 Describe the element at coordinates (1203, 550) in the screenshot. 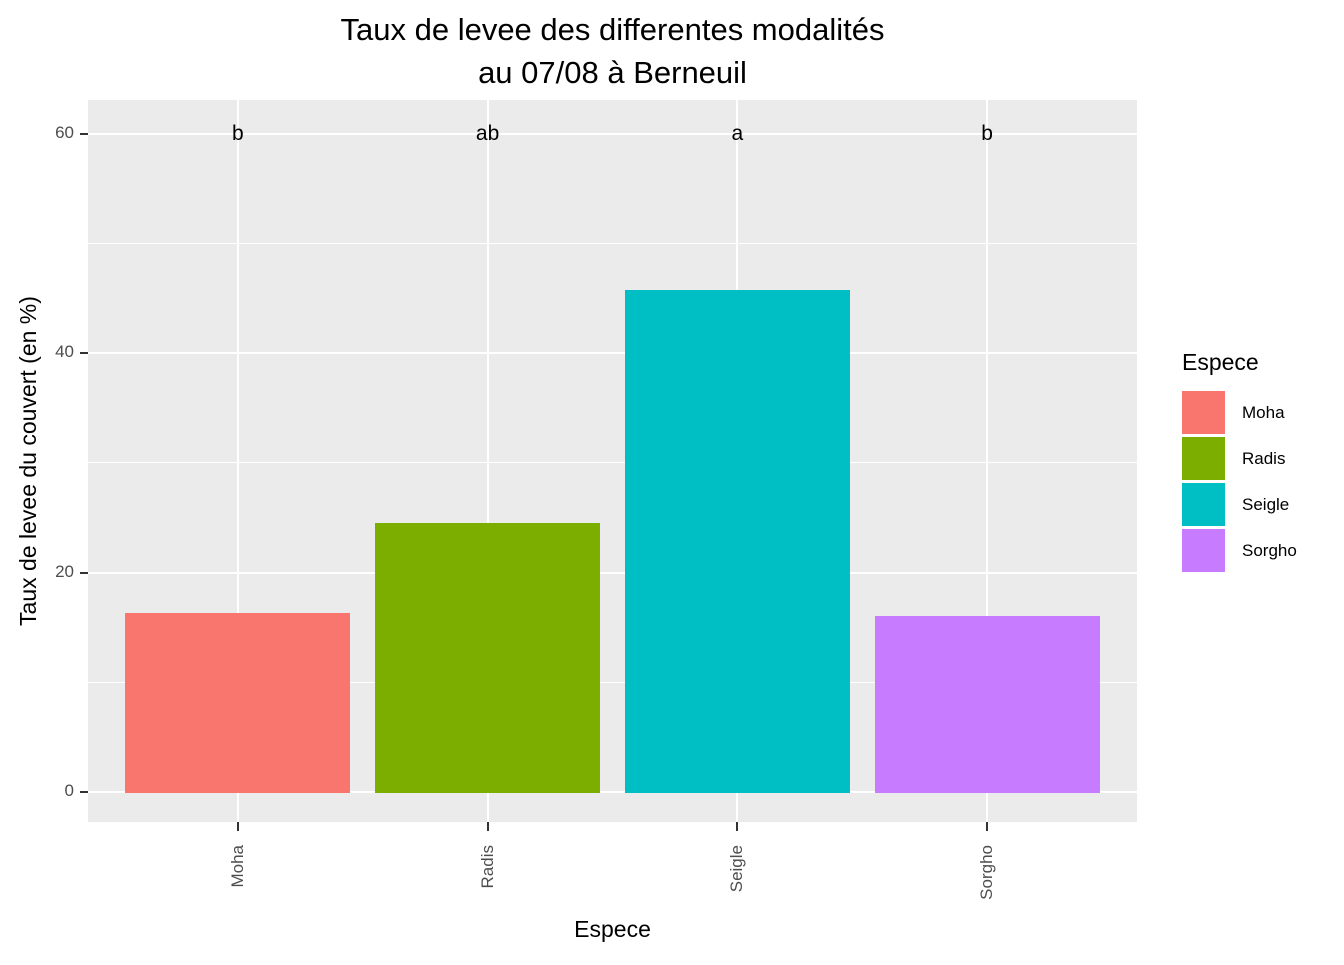

I see `legend-key-swatch-sorgho` at that location.